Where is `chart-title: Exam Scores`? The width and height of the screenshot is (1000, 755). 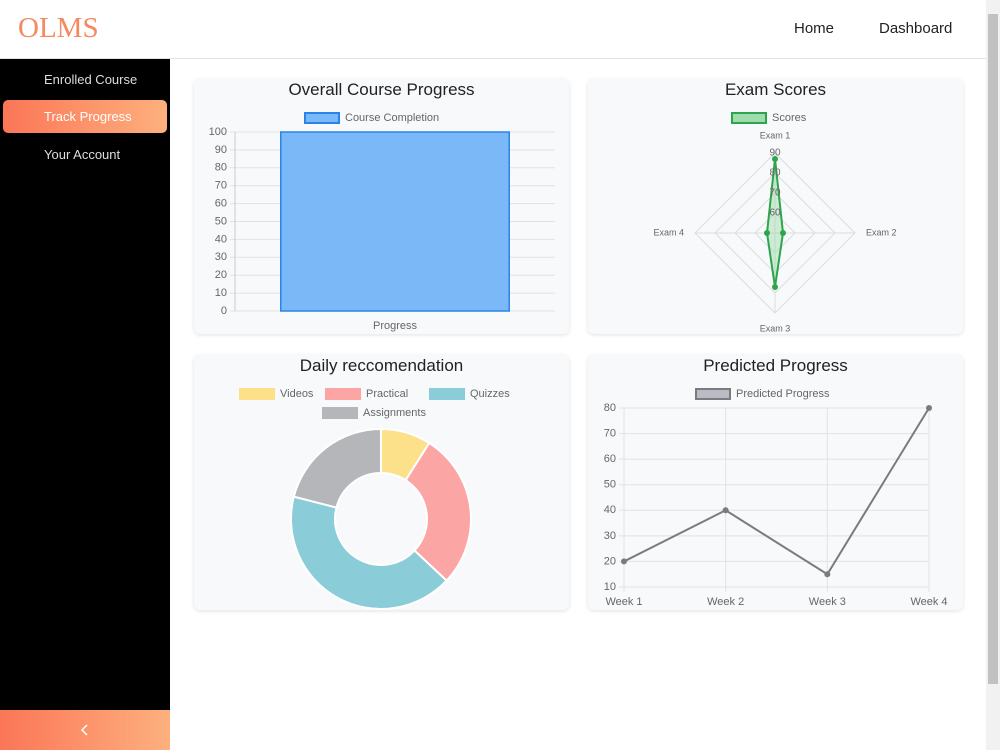 chart-title: Exam Scores is located at coordinates (775, 89).